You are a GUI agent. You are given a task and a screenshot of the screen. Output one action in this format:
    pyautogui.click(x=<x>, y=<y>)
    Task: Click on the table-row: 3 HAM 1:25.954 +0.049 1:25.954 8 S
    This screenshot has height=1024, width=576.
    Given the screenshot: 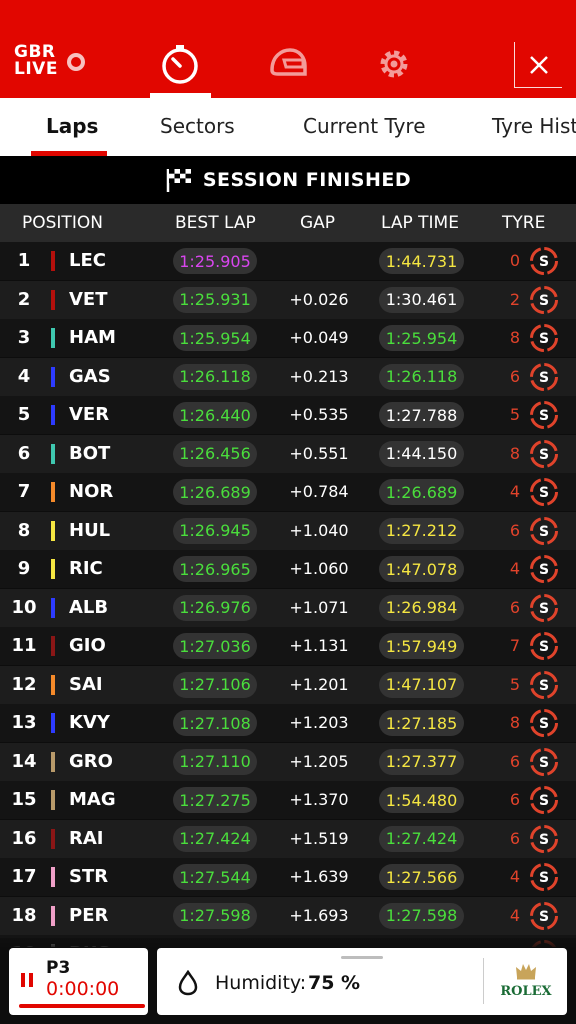 What is the action you would take?
    pyautogui.click(x=288, y=338)
    